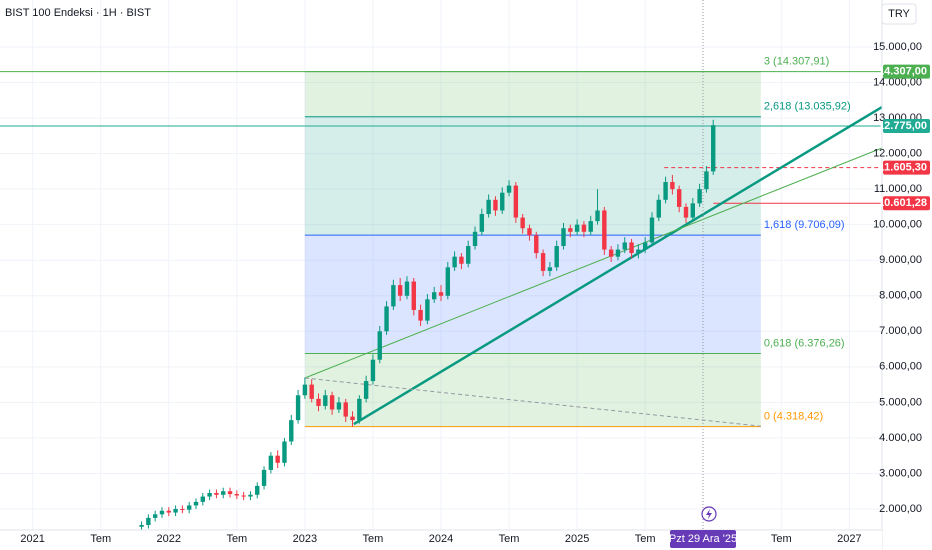 Image resolution: width=932 pixels, height=550 pixels. Describe the element at coordinates (78, 13) in the screenshot. I see `chart-title: BIST 100 Endeksi · 1H · BIST` at that location.